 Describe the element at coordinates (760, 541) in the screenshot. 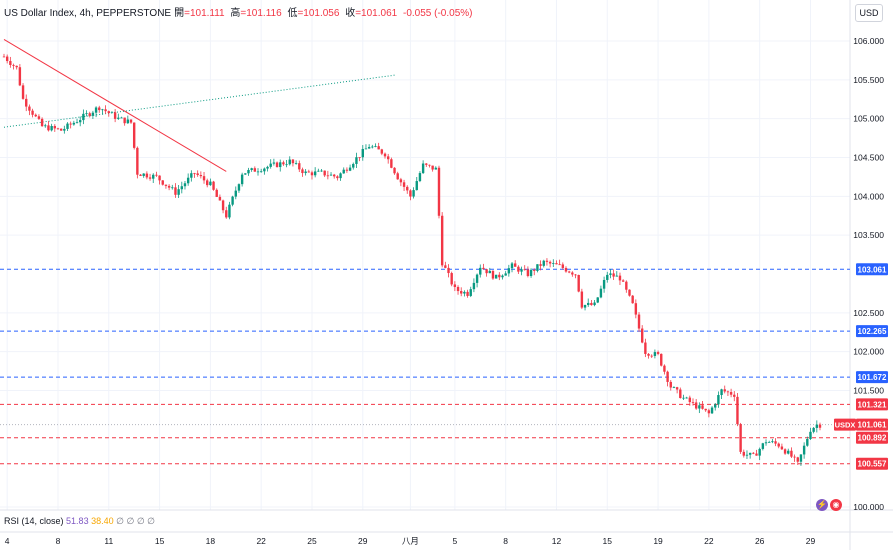

I see `time-tick-15: 26` at that location.